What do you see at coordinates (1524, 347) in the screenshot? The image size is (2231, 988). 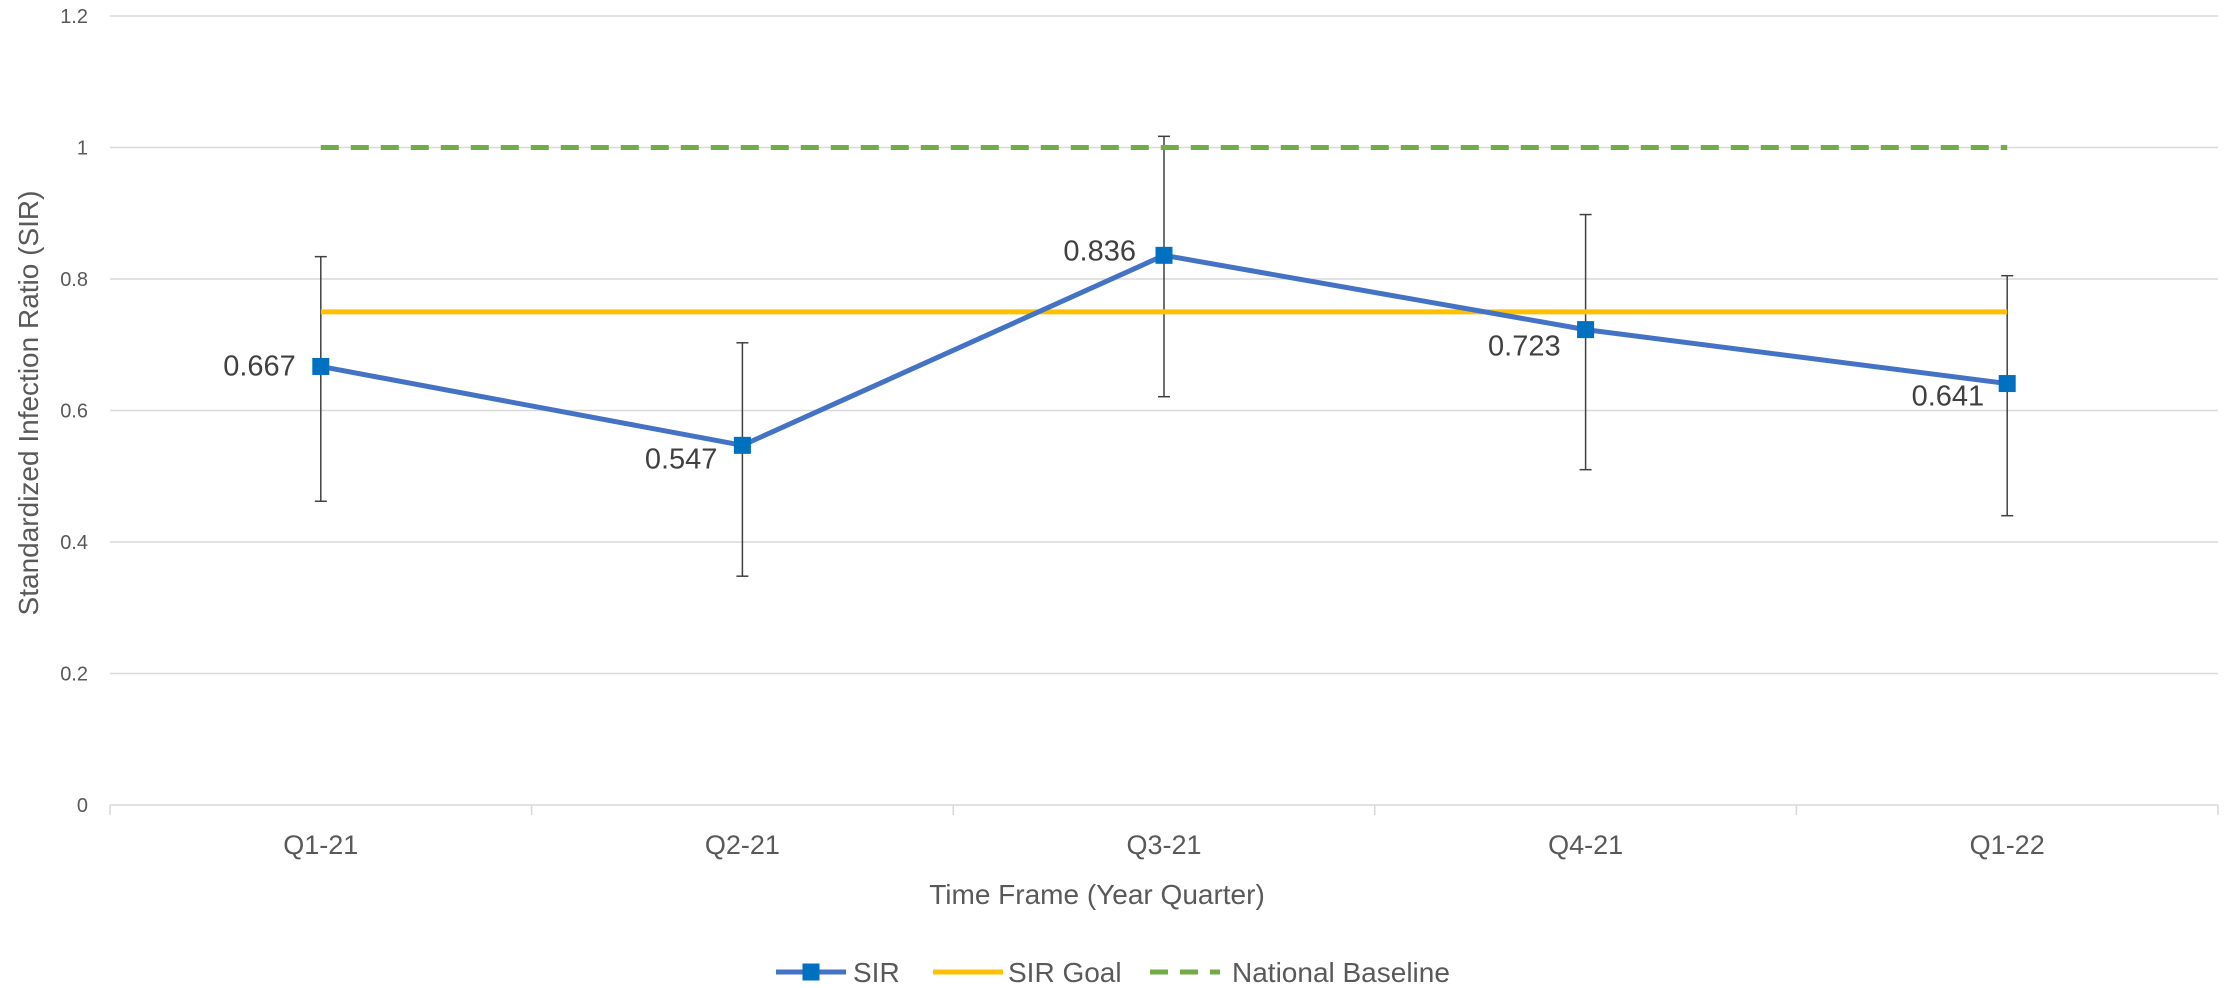 I see `sir-data-label: 0.723` at bounding box center [1524, 347].